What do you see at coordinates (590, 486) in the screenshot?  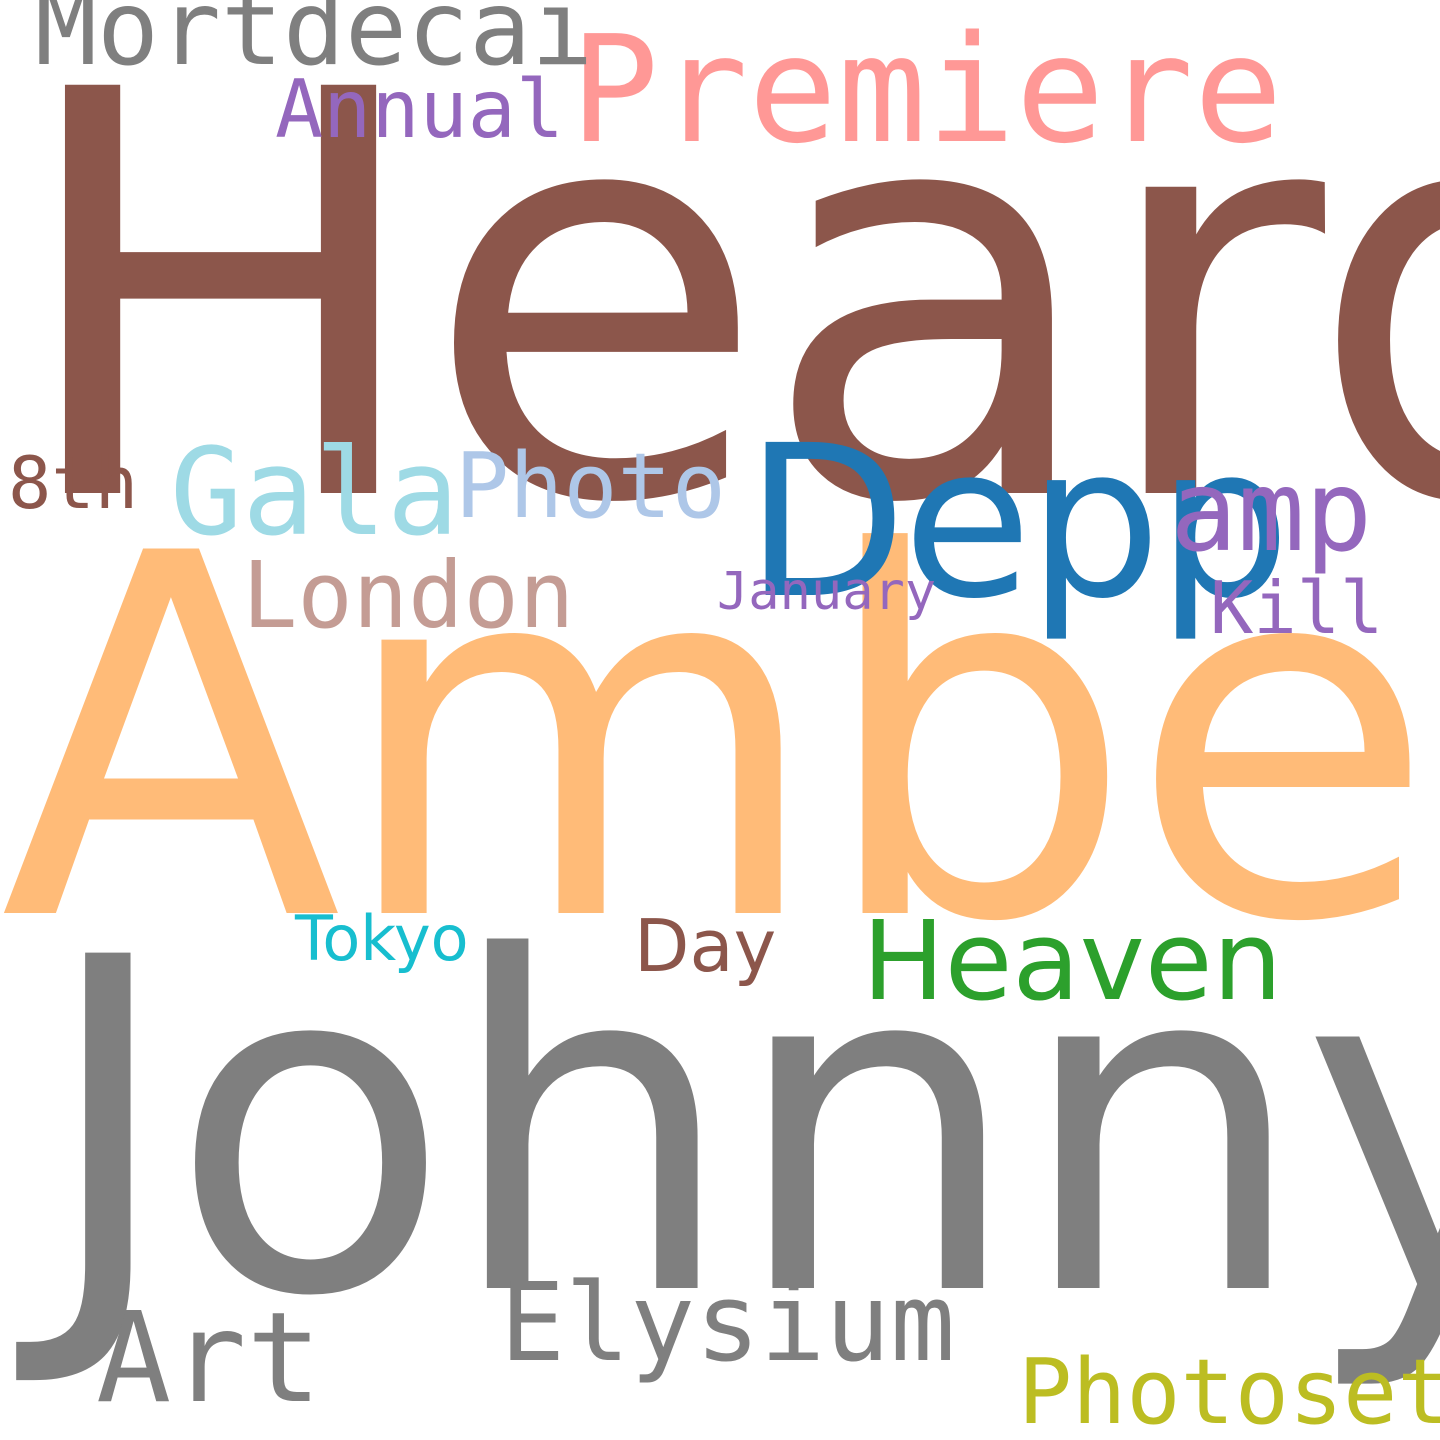 I see `word-photo: Photo` at bounding box center [590, 486].